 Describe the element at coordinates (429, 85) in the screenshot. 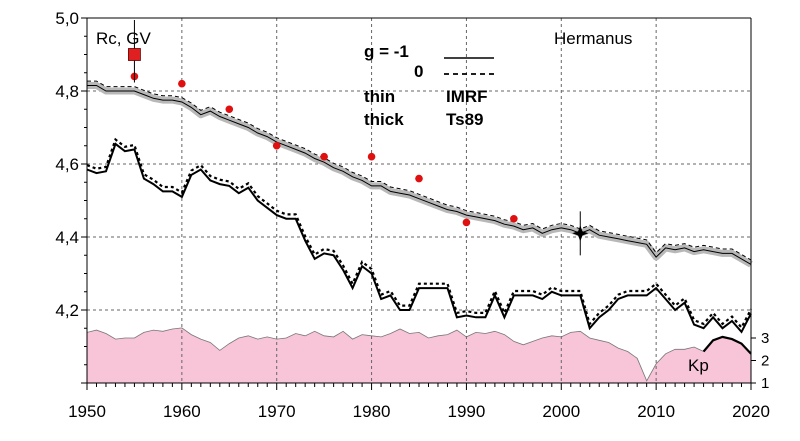

I see `legend: g = -1 0 thin IMRF thick Ts89` at that location.